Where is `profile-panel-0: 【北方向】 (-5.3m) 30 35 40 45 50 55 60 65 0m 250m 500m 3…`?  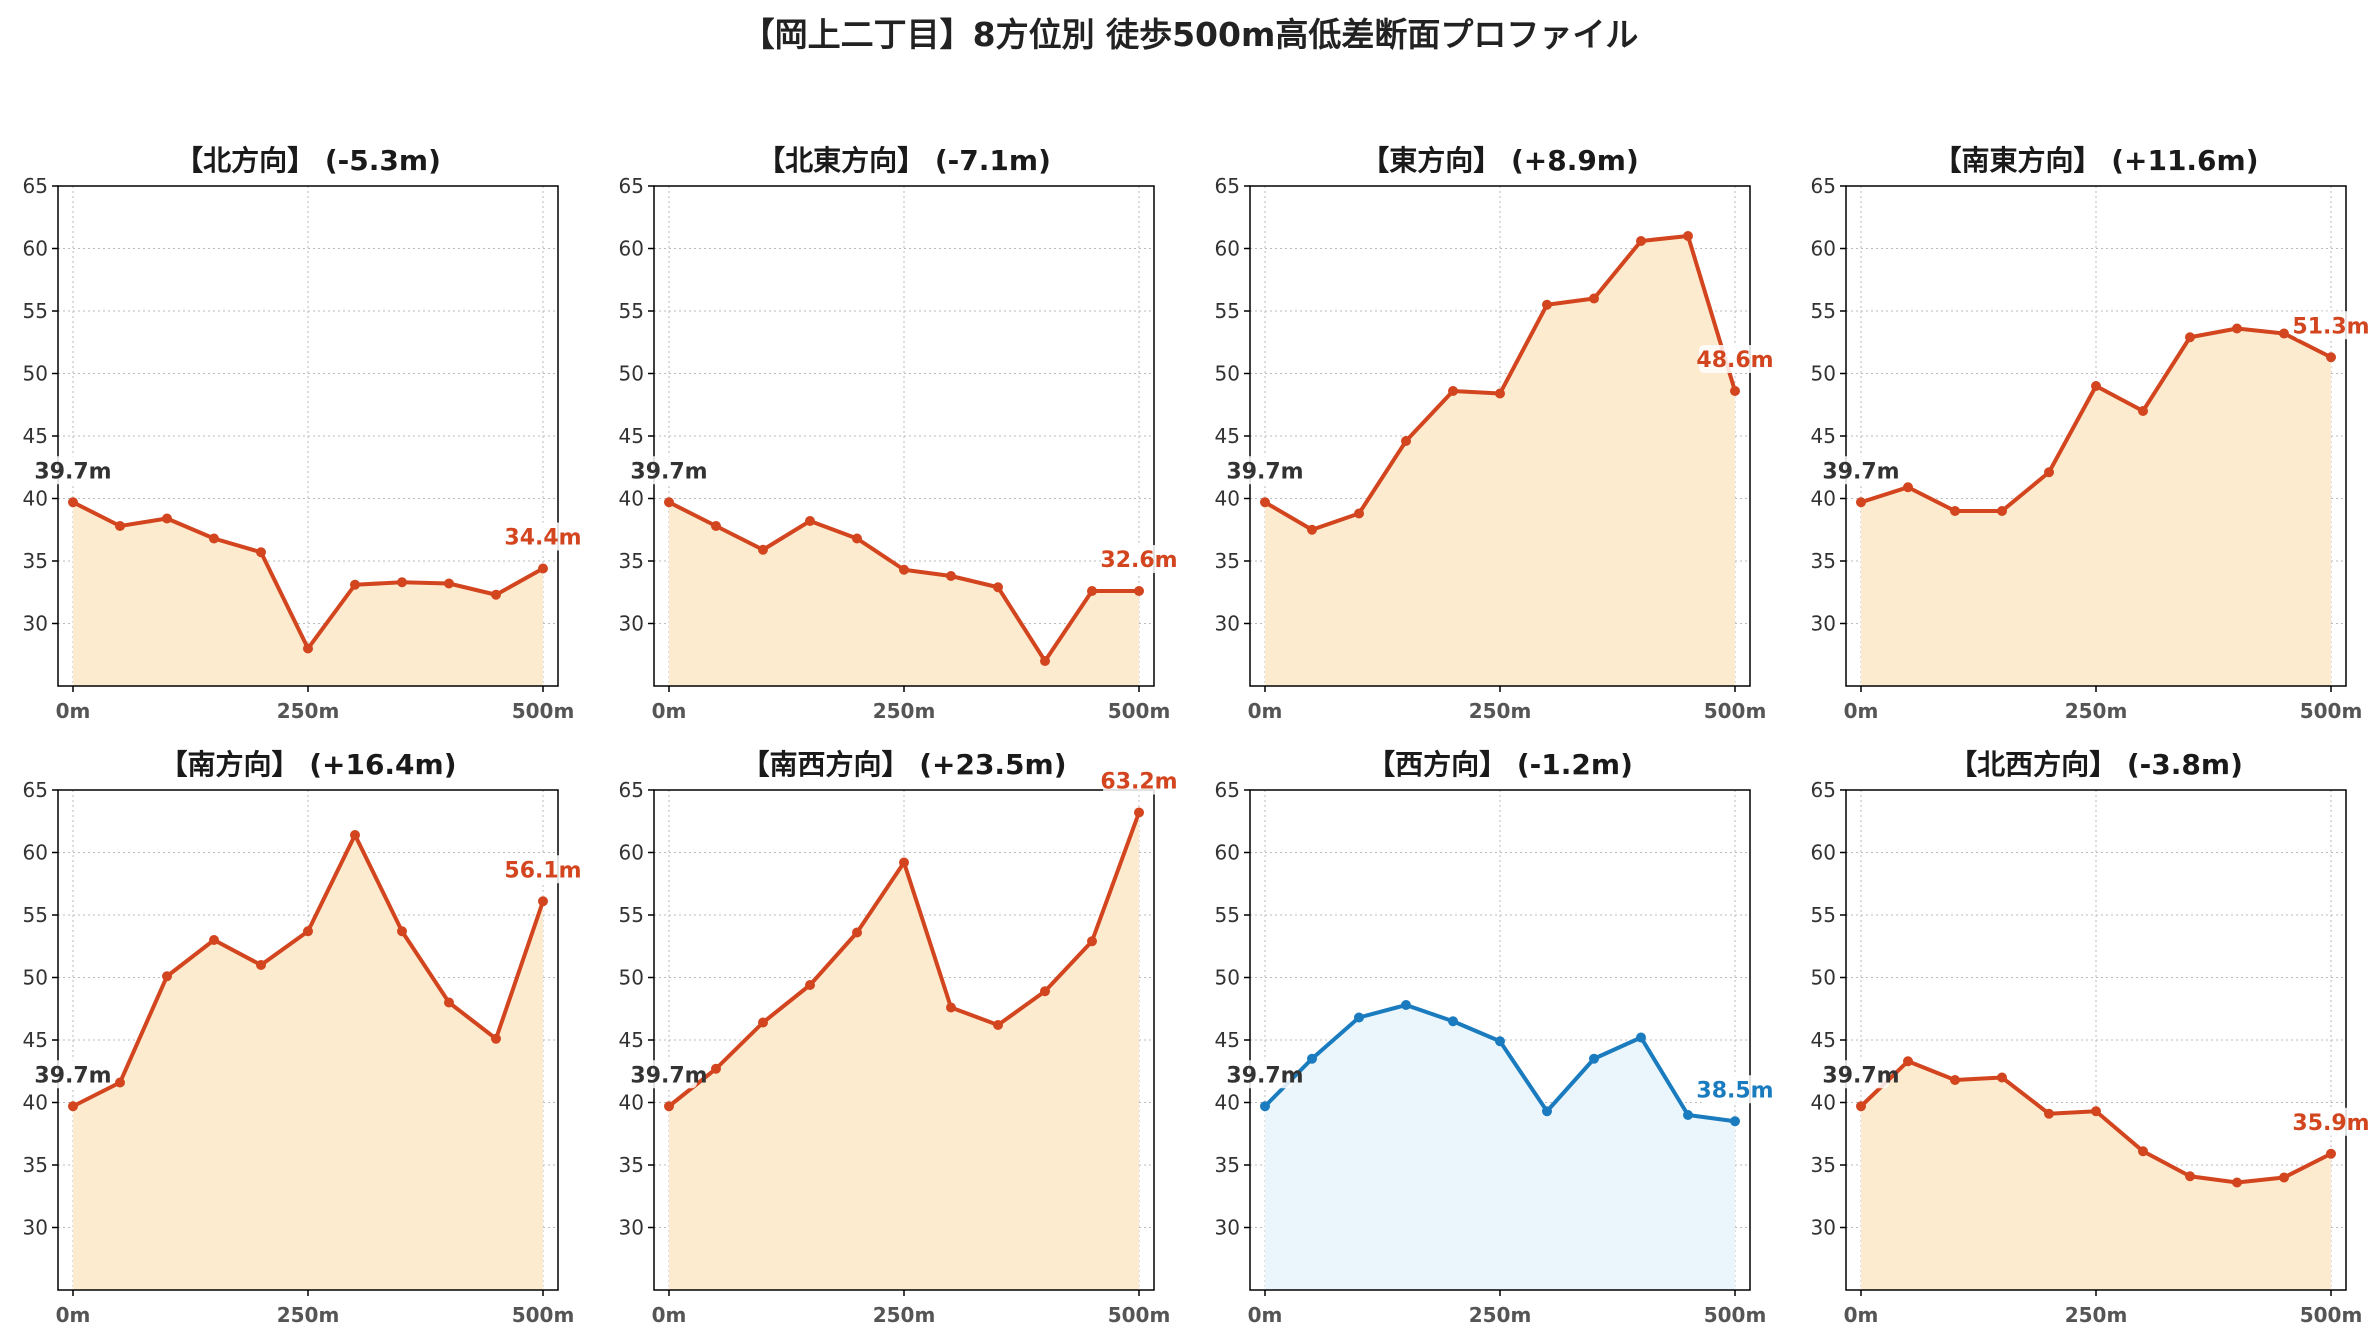
profile-panel-0: 【北方向】 (-5.3m) 30 35 40 45 50 55 60 65 0m 250m 500m 3… is located at coordinates (302, 433).